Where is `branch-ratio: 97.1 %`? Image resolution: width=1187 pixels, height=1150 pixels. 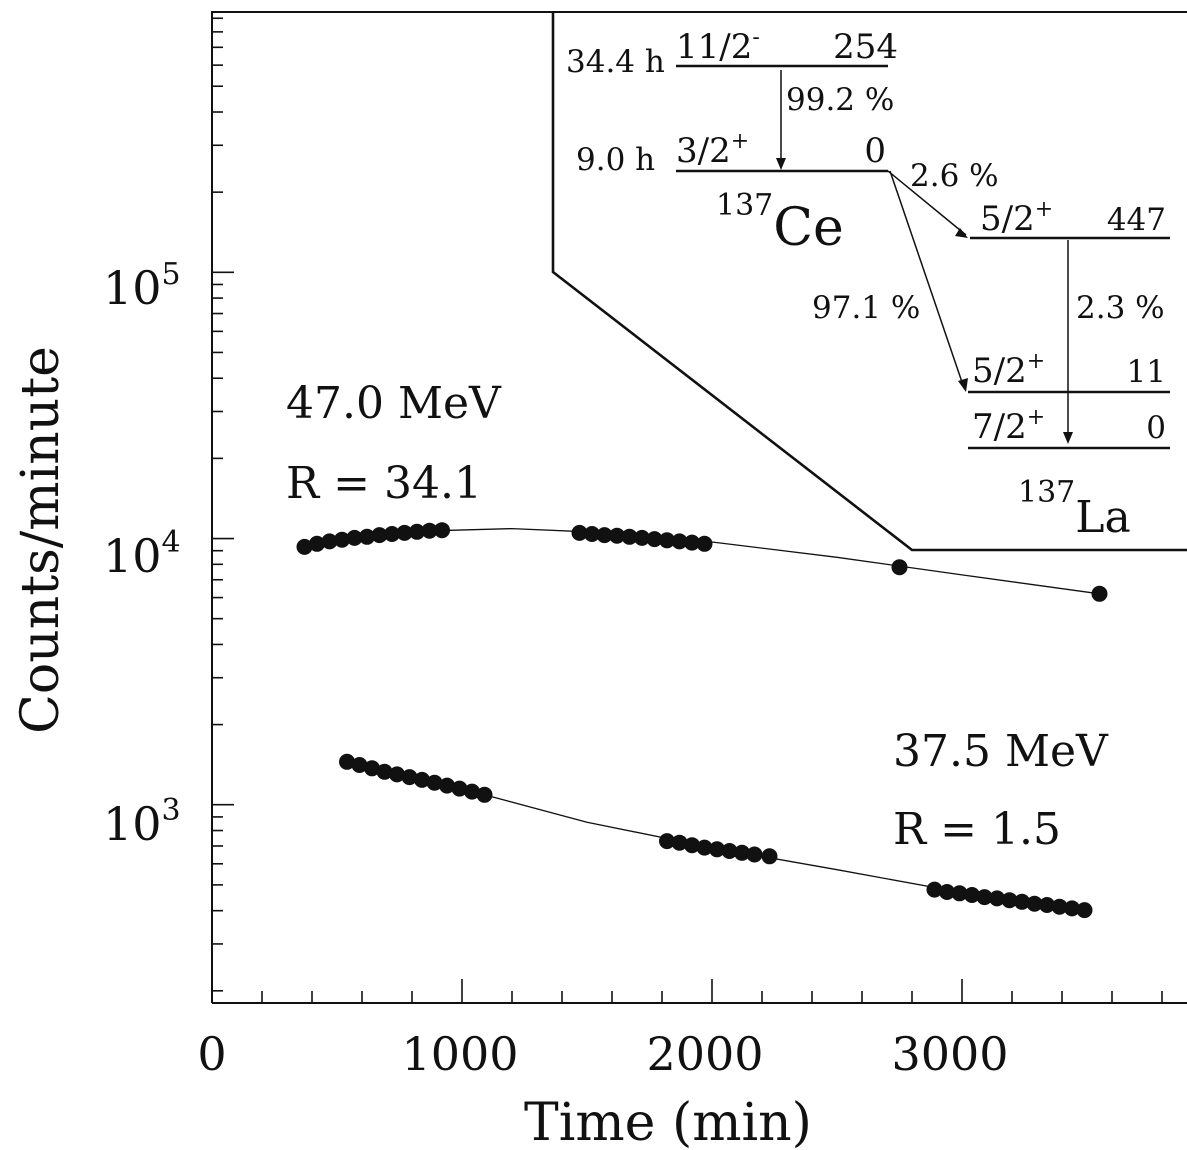 branch-ratio: 97.1 % is located at coordinates (866, 308).